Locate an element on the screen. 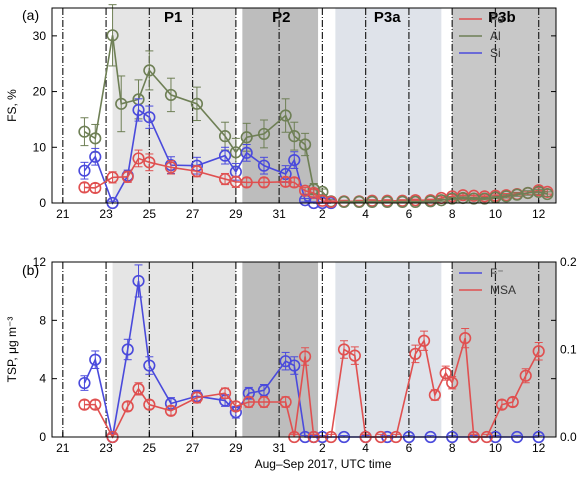 This screenshot has height=480, width=585. period-label-p2: P2 is located at coordinates (281, 17).